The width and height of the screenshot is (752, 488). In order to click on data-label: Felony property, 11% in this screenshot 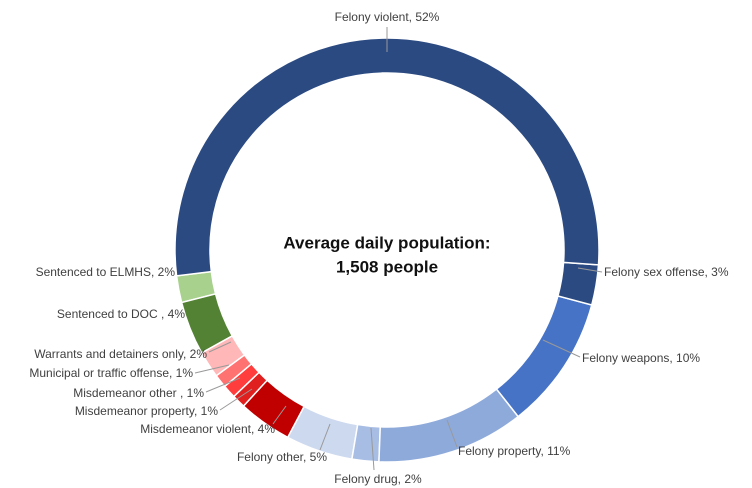, I will do `click(514, 451)`.